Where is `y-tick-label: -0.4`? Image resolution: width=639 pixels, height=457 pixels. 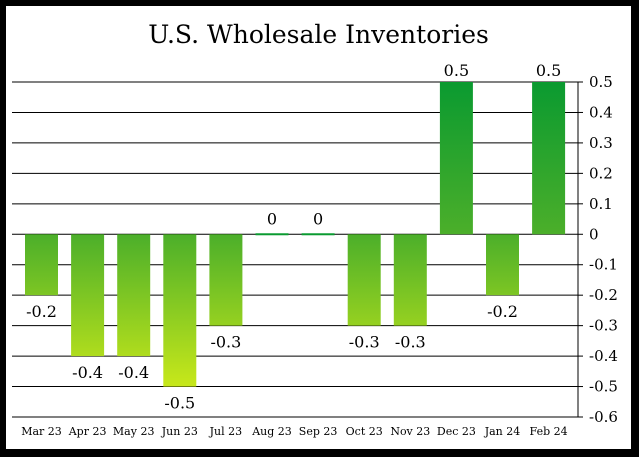 y-tick-label: -0.4 is located at coordinates (603, 356).